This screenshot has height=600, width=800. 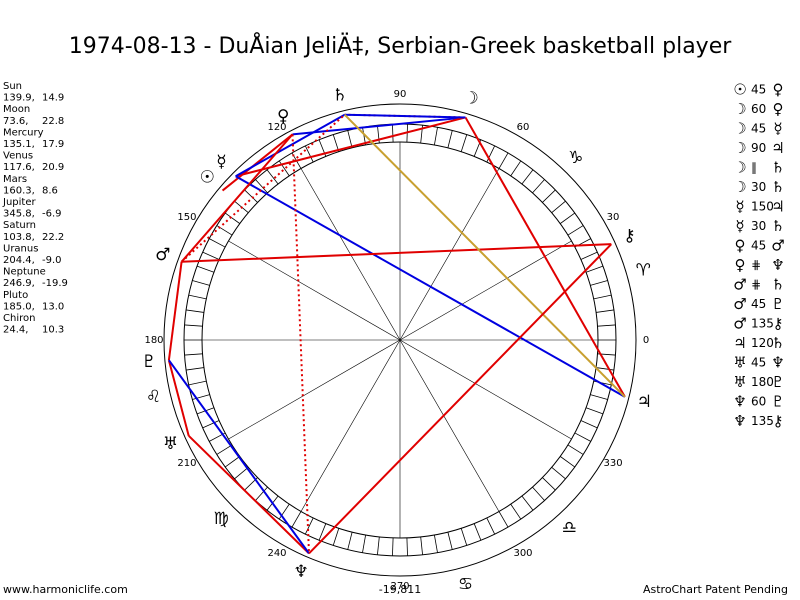 I want to click on aspect-to: ♃, so click(x=777, y=148).